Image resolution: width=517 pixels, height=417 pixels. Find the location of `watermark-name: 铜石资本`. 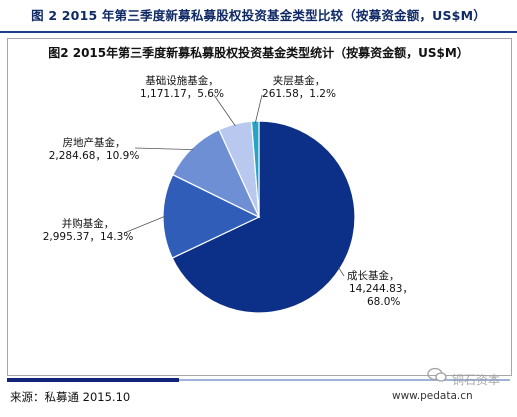

watermark-name: 铜石资本 is located at coordinates (476, 380).